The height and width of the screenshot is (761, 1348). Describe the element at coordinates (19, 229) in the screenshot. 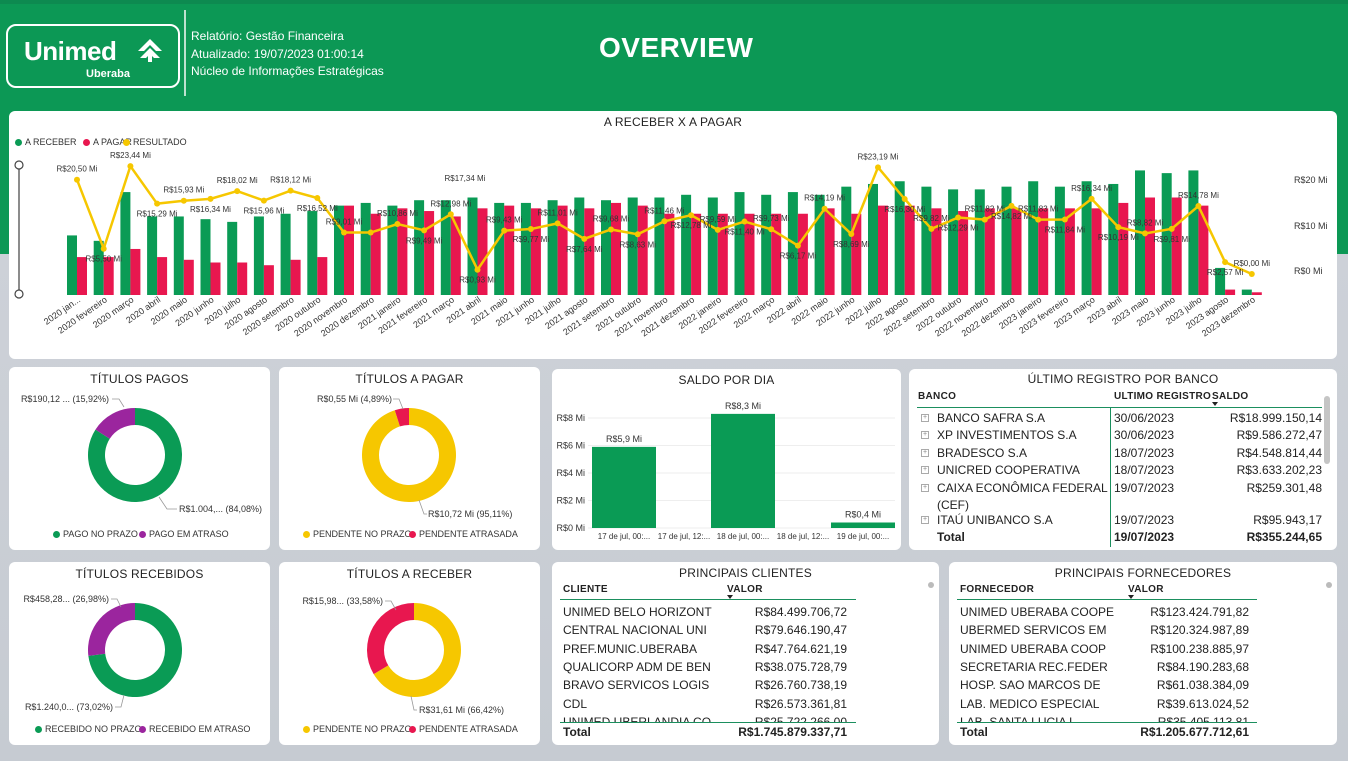

I see `date-range-slider` at that location.